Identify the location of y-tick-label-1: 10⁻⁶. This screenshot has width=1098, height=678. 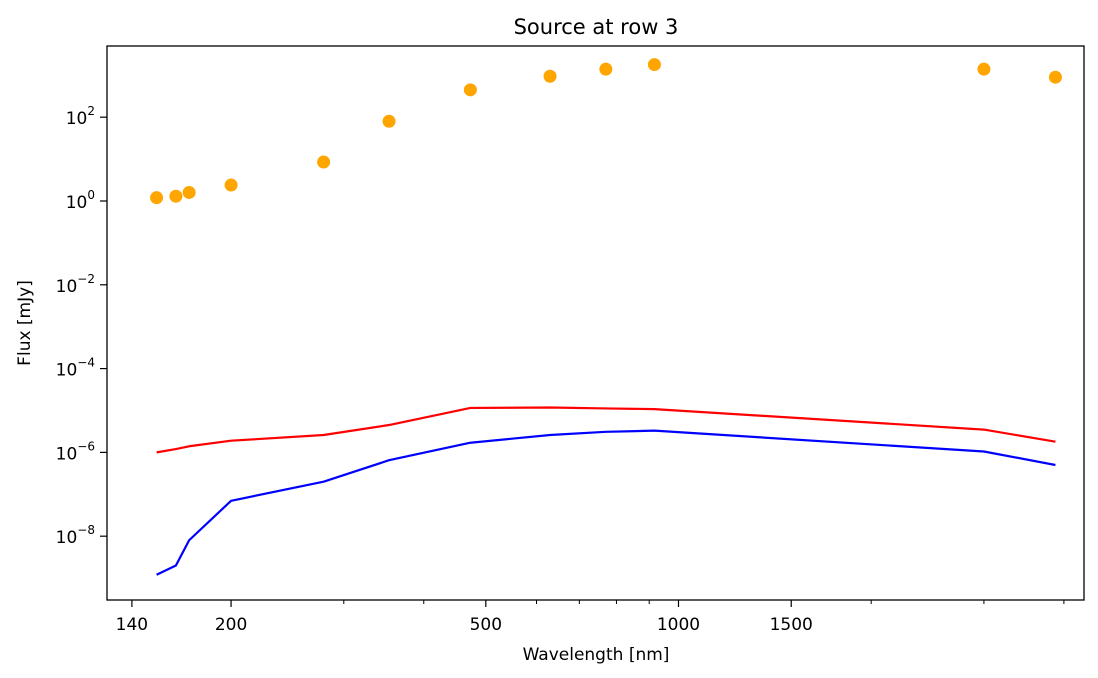
(75, 451).